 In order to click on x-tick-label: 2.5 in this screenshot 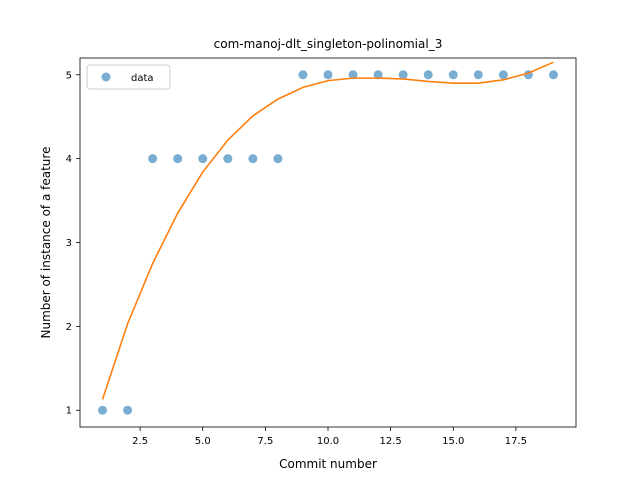, I will do `click(140, 441)`.